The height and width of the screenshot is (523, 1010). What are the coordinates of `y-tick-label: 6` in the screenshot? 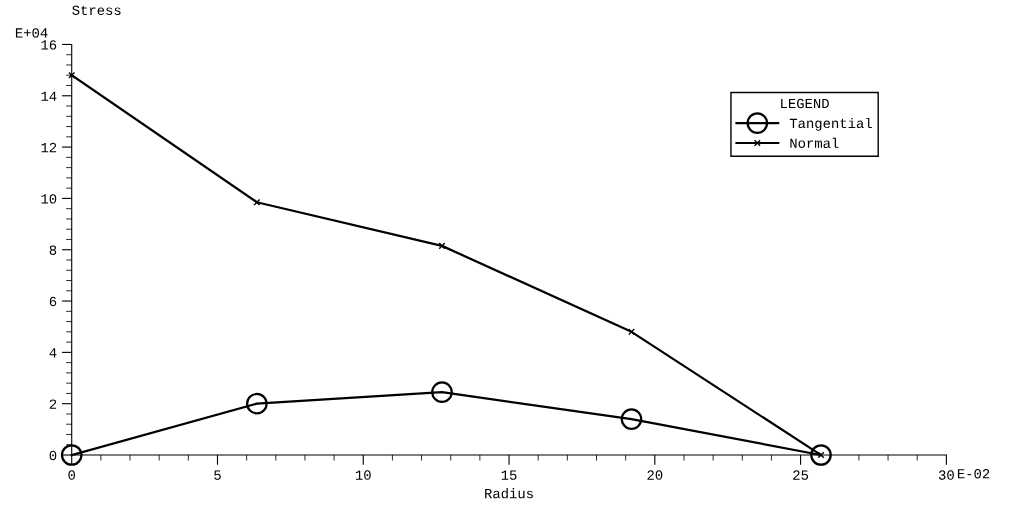 It's located at (53, 301).